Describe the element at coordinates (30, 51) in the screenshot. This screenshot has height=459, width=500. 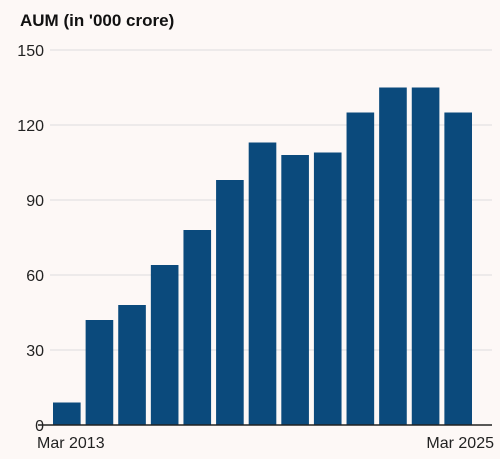
I see `y-tick-label-150: 150` at that location.